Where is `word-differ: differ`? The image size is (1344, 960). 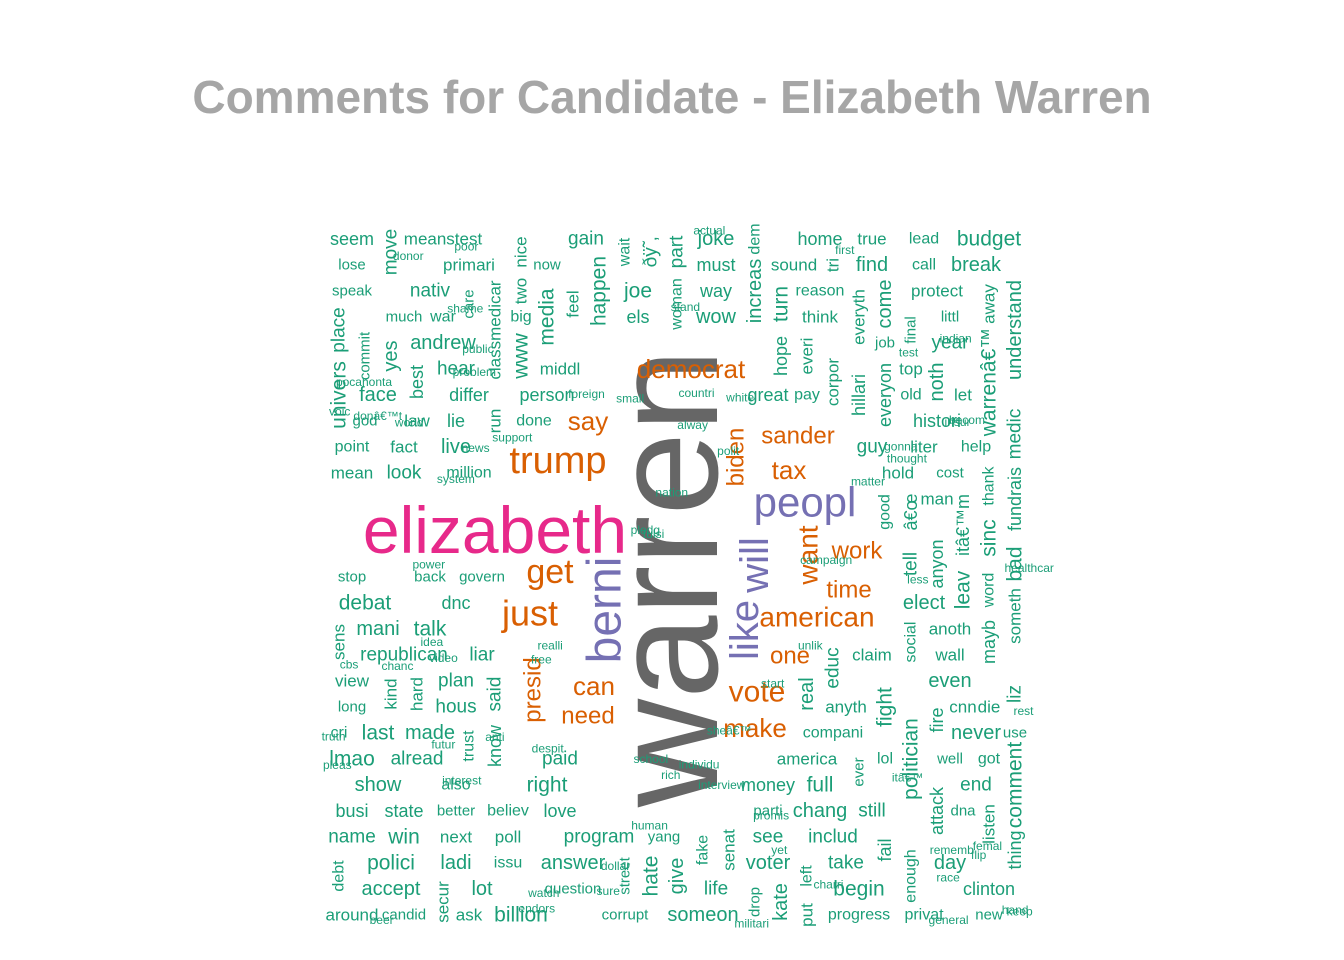
word-differ: differ is located at coordinates (469, 395).